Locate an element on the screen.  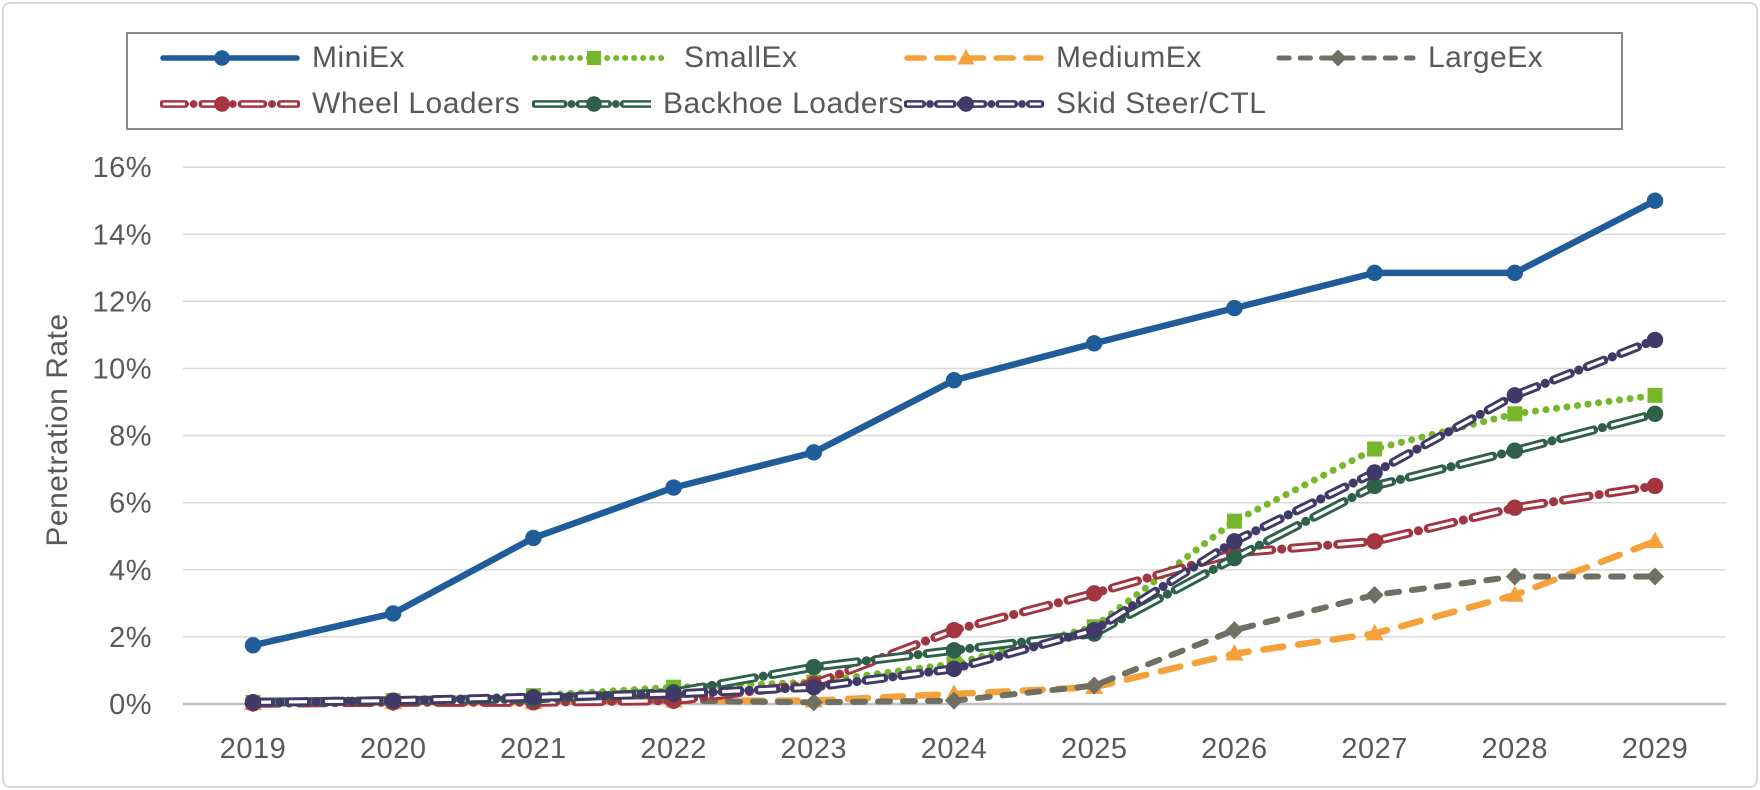
legend-label: MiniEx is located at coordinates (359, 57).